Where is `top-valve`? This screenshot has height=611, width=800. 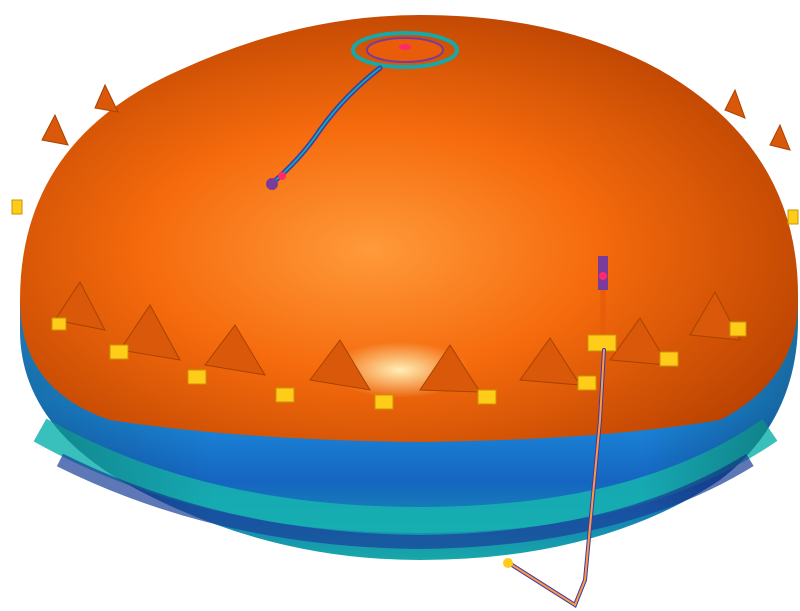
top-valve is located at coordinates (405, 50).